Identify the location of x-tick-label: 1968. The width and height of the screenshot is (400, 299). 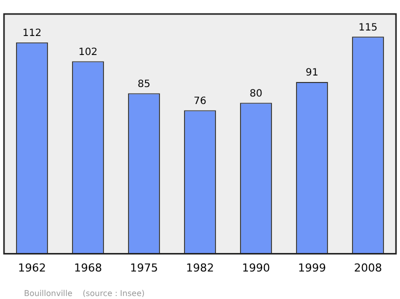
(88, 267).